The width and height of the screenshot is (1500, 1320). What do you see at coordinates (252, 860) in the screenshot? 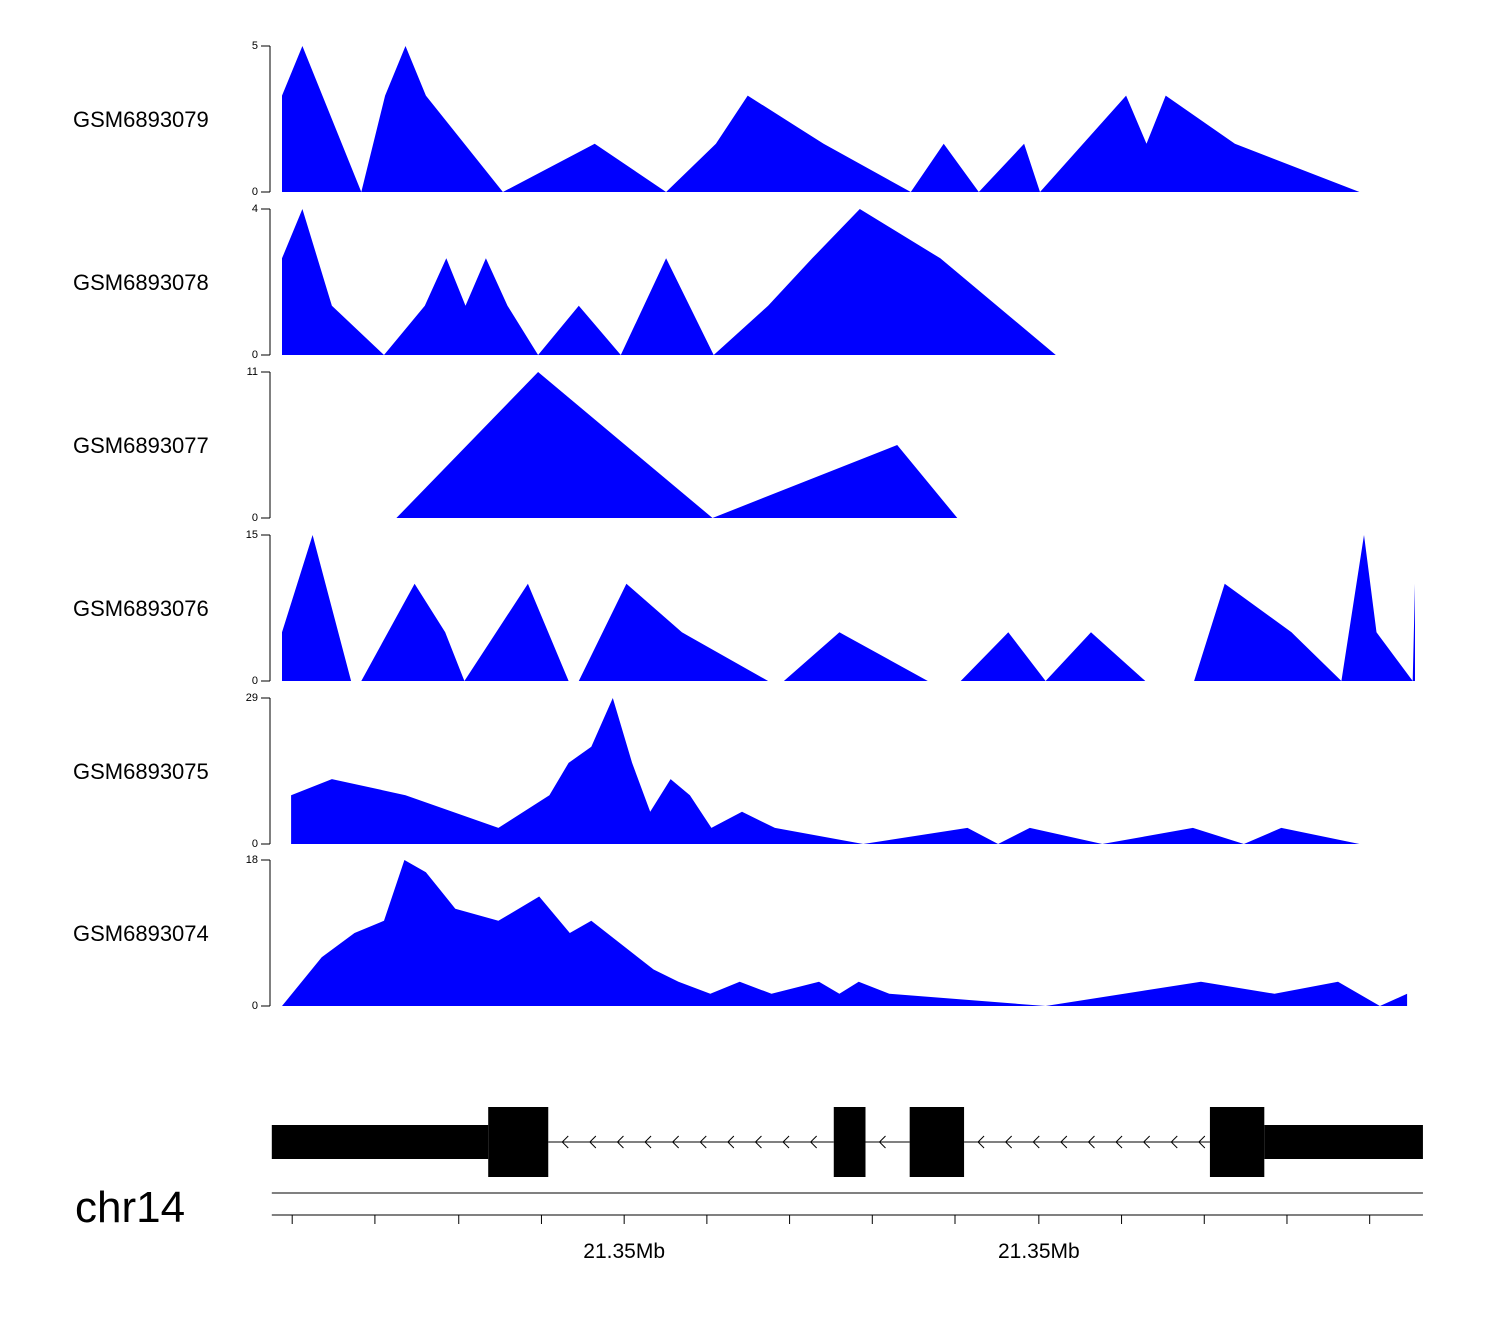
I see `y-tick-max-label: 18` at bounding box center [252, 860].